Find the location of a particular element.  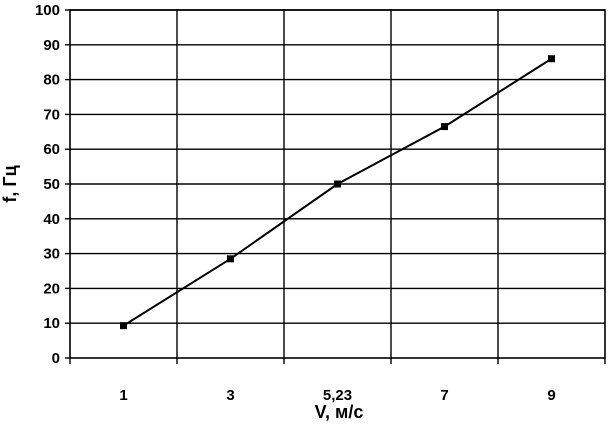

y-tick-labels: 0 10 20 30 40 50 60 70 80 90 100 is located at coordinates (47, 184).